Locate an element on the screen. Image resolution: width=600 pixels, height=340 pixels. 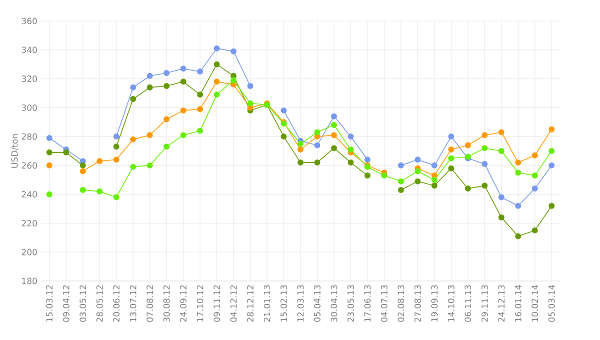
x-tick-label: 04.12.12 is located at coordinates (233, 303).